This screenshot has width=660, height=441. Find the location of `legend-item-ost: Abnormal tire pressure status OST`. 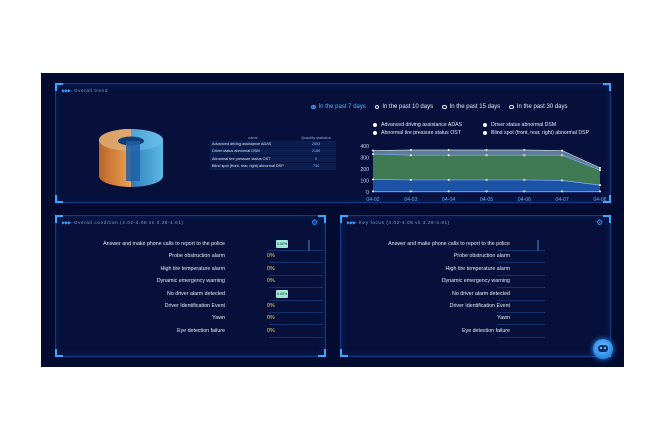

legend-item-ost: Abnormal tire pressure status OST is located at coordinates (428, 133).